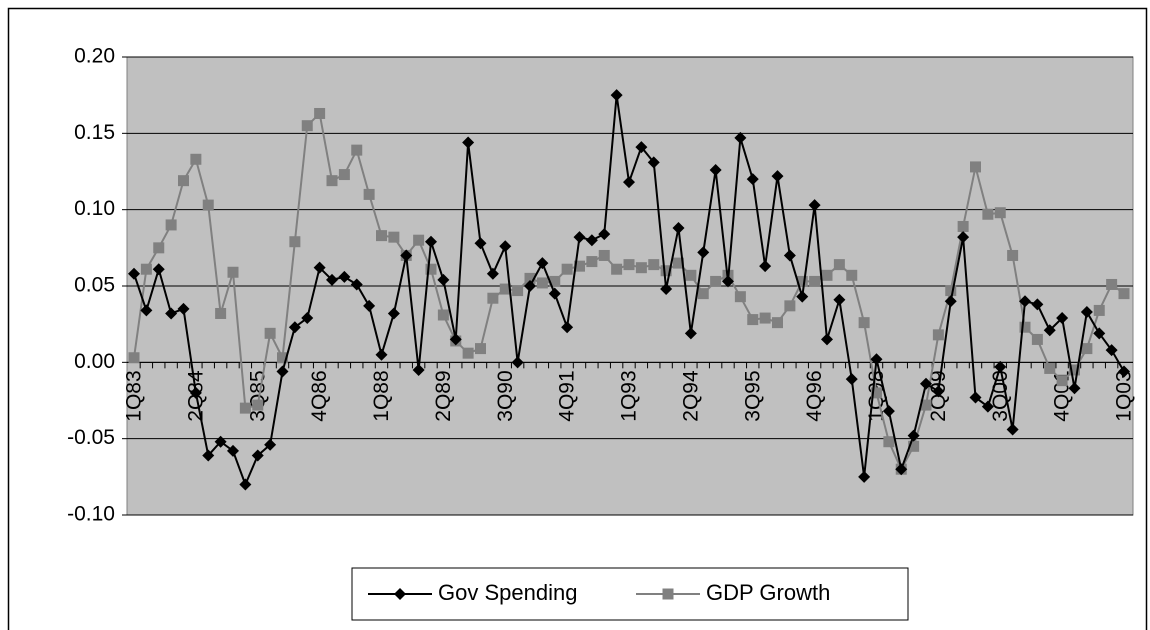 The image size is (1150, 630). What do you see at coordinates (1124, 395) in the screenshot?
I see `x-tick-label: 1Q03` at bounding box center [1124, 395].